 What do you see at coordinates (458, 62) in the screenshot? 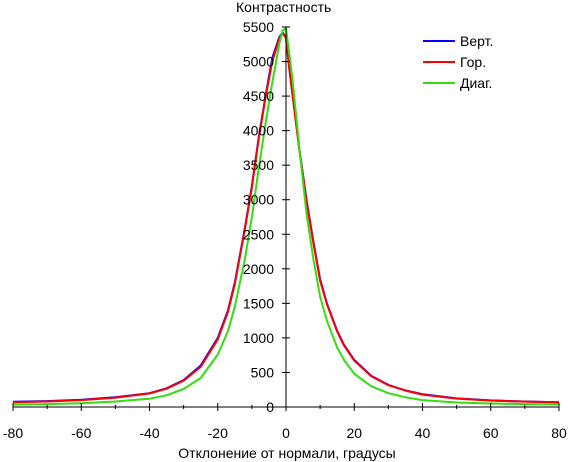
I see `legend: Верт. Гор. Диаг.` at bounding box center [458, 62].